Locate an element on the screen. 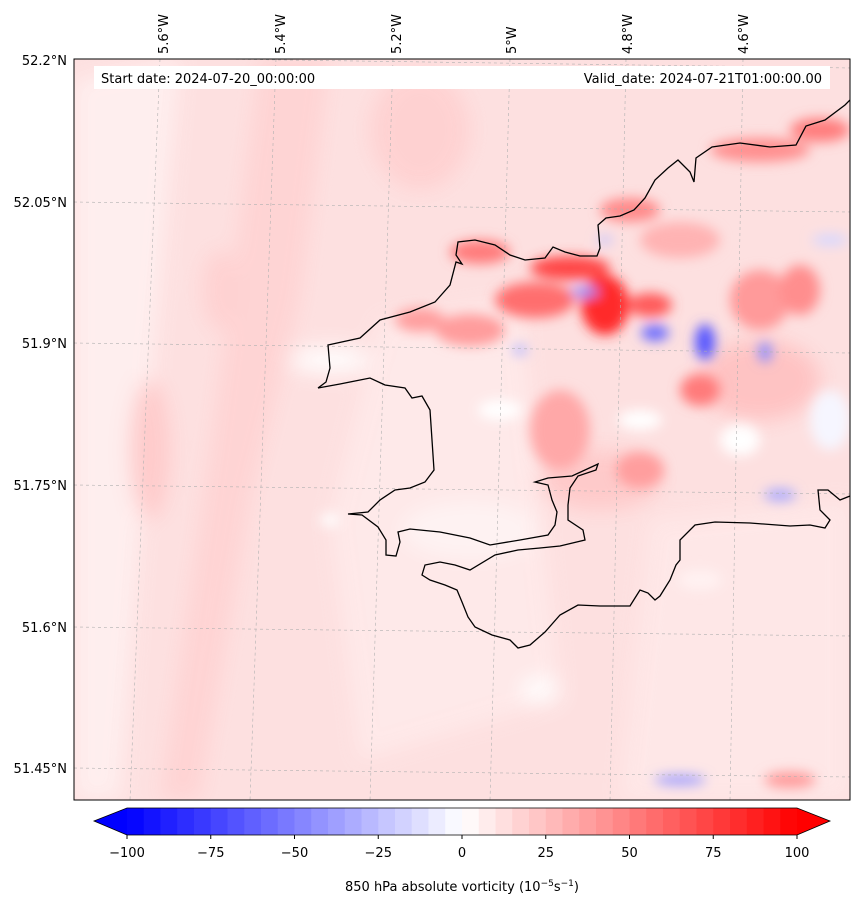 The width and height of the screenshot is (859, 912). lon-label-5.4W: 5.4°W is located at coordinates (281, 34).